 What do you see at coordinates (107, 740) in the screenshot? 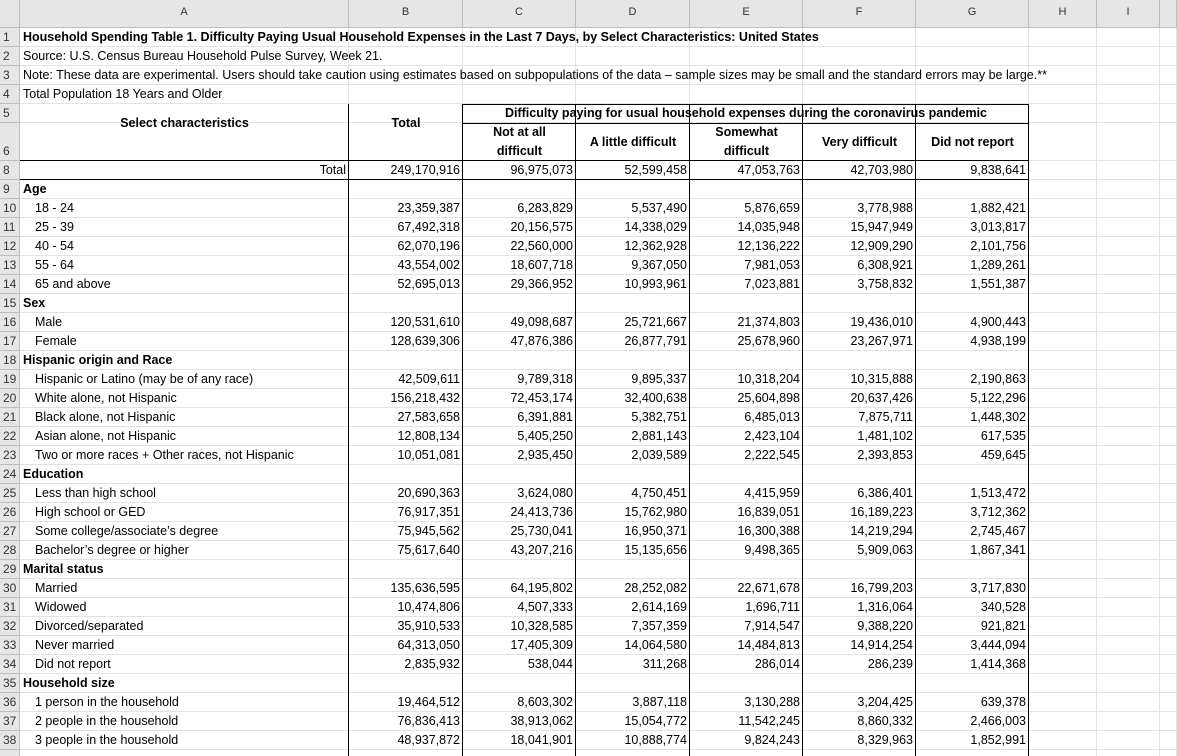
I see `row-label: 3 people in the household` at bounding box center [107, 740].